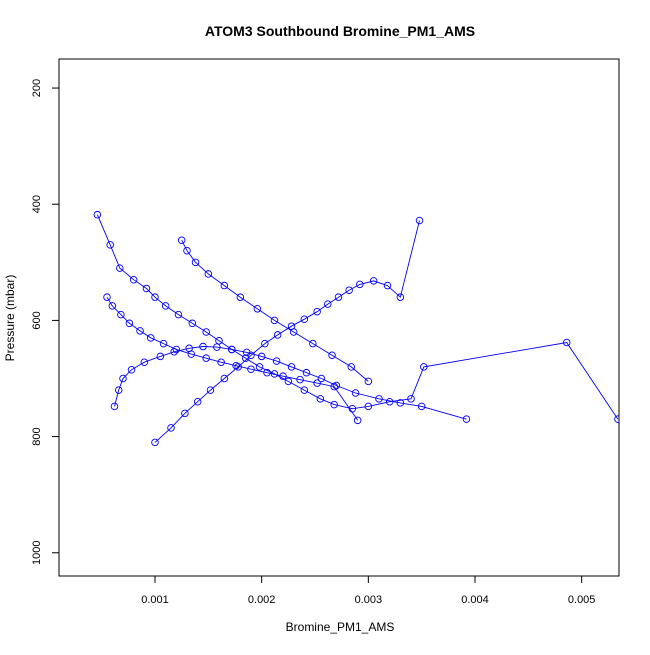  Describe the element at coordinates (582, 600) in the screenshot. I see `x-tick-label: 0.005` at that location.